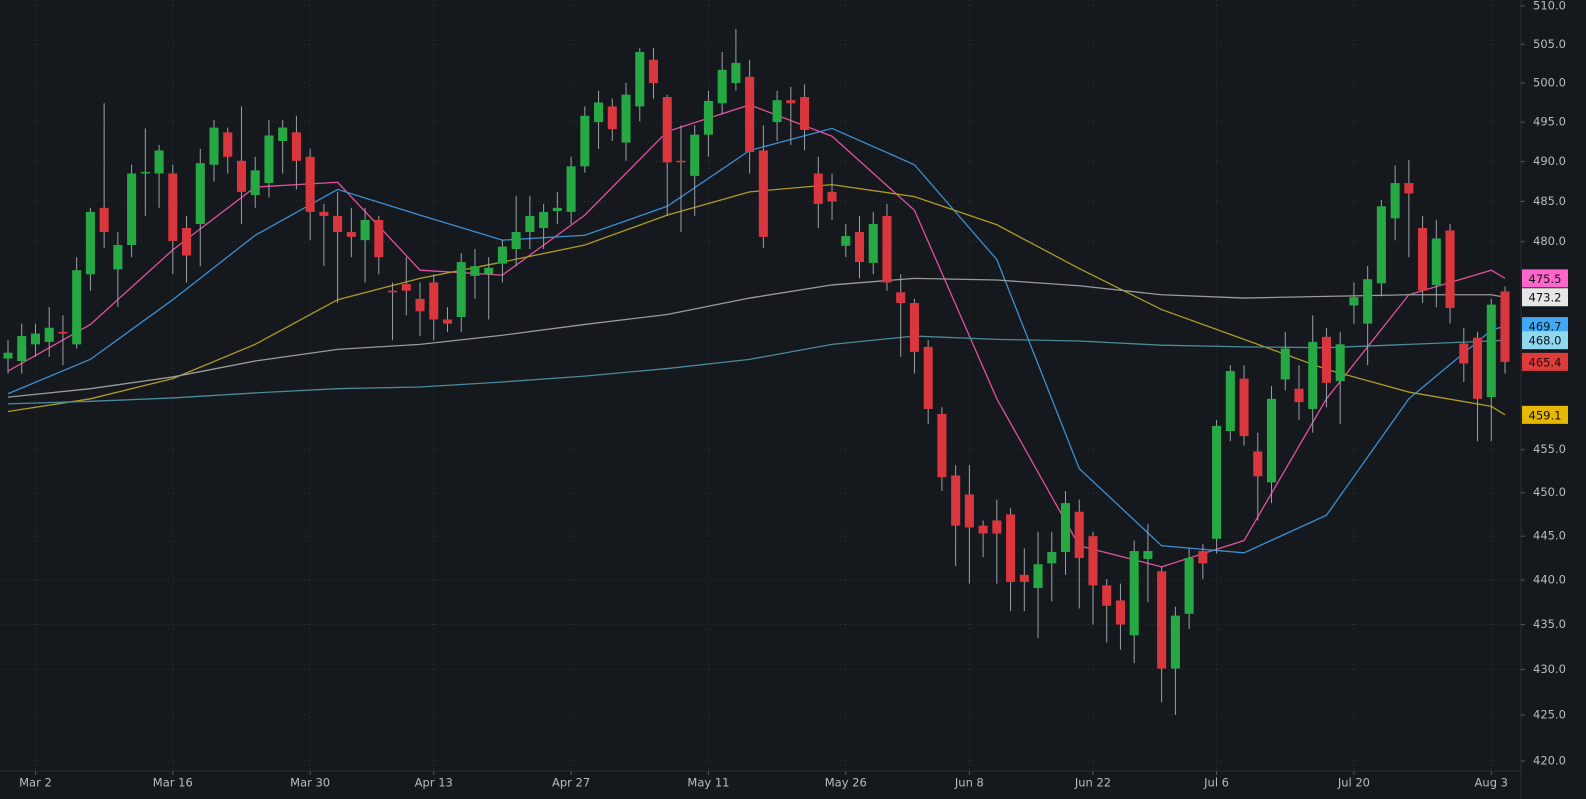 This screenshot has height=799, width=1586. Describe the element at coordinates (1092, 783) in the screenshot. I see `x-tick-label: Jun 22` at that location.